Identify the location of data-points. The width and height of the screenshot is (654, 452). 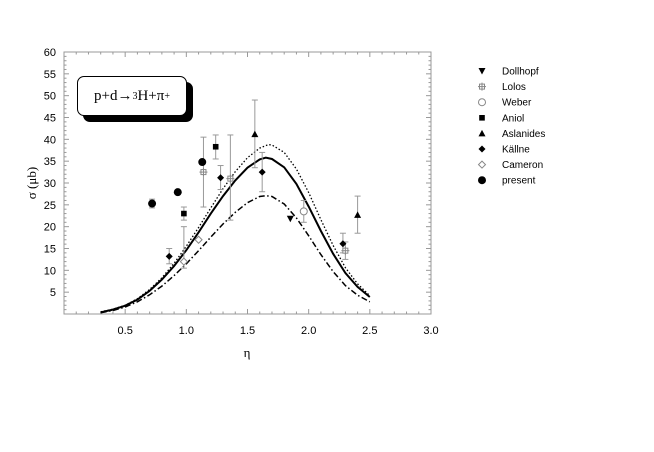
(255, 198).